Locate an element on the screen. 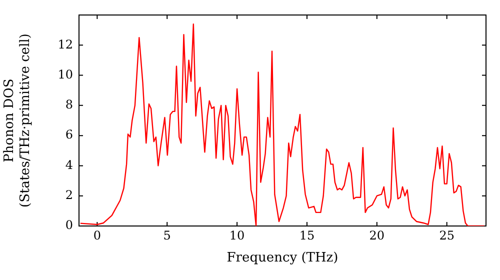  y-tick-label: 2 is located at coordinates (69, 195).